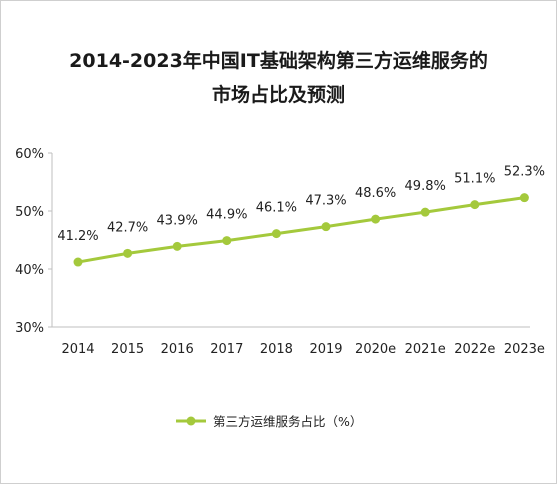  What do you see at coordinates (226, 349) in the screenshot?
I see `x-tick-label: 2017` at bounding box center [226, 349].